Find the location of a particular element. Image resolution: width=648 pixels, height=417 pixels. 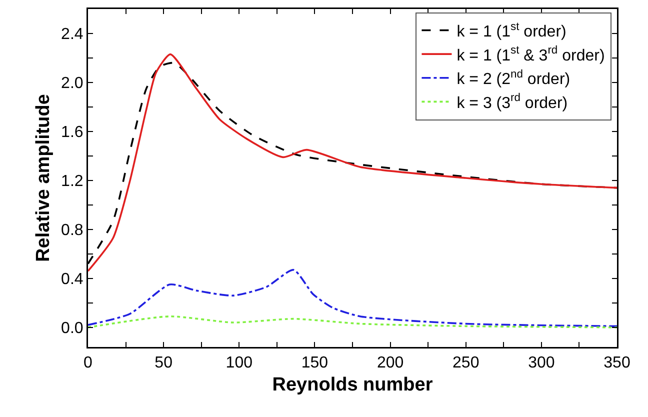

y-tick-label: 0.0 is located at coordinates (72, 329).